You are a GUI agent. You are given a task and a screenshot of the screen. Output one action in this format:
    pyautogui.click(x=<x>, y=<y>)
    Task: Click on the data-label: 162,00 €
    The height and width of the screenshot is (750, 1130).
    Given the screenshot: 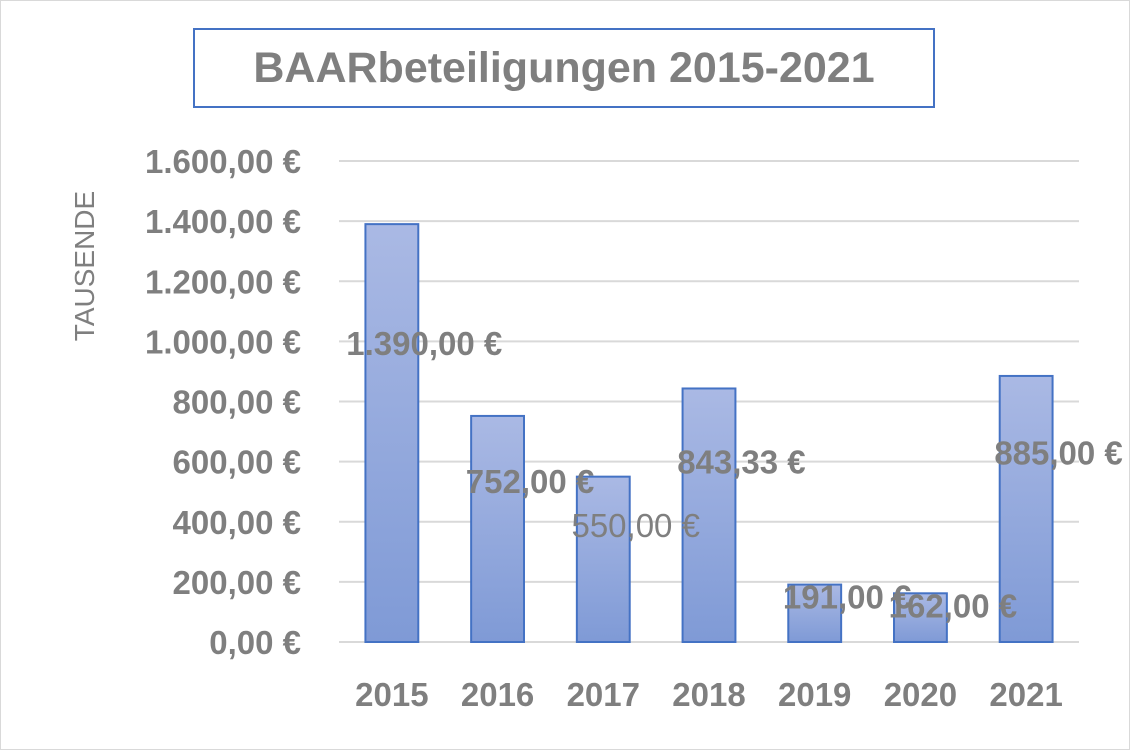 What is the action you would take?
    pyautogui.click(x=953, y=605)
    